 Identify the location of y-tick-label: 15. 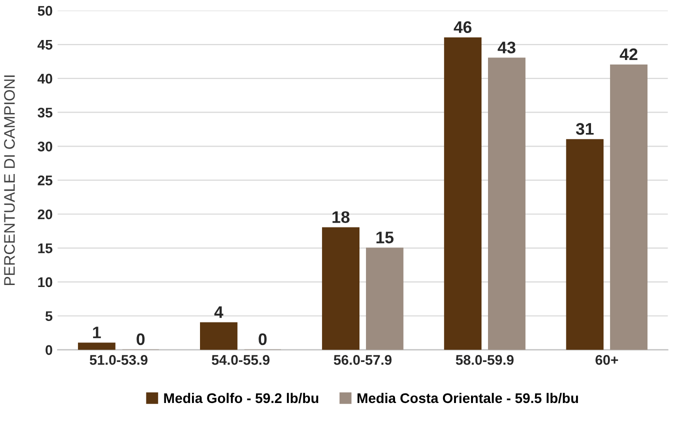
(45, 249).